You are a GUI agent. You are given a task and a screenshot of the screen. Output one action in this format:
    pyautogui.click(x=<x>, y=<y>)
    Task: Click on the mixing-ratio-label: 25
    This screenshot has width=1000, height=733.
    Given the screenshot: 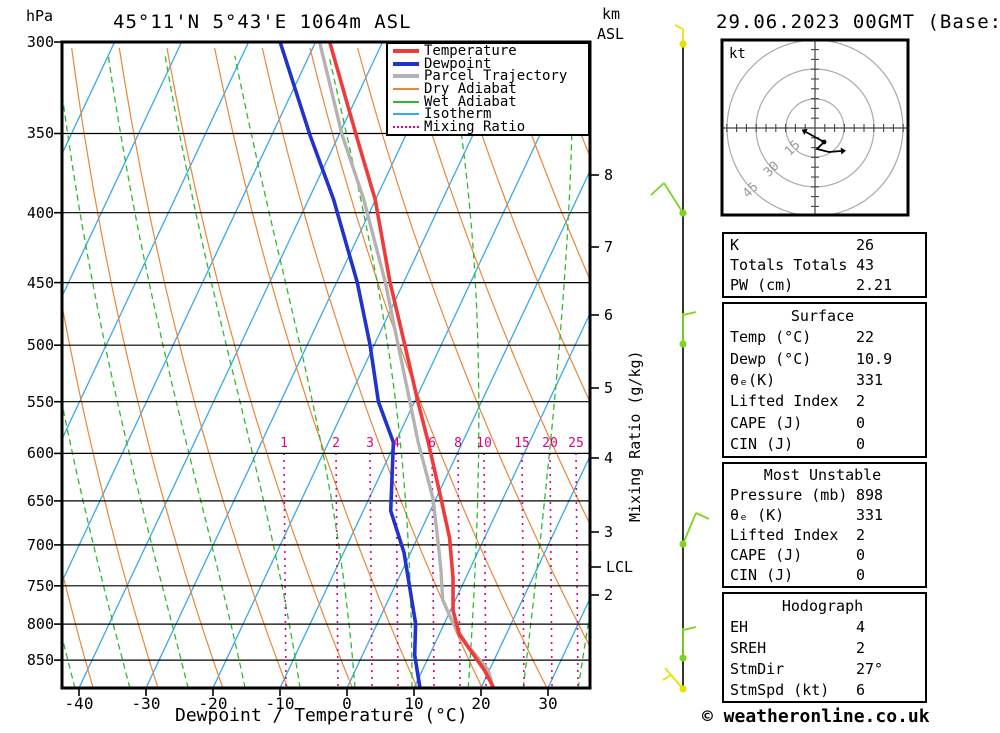 What is the action you would take?
    pyautogui.click(x=576, y=443)
    